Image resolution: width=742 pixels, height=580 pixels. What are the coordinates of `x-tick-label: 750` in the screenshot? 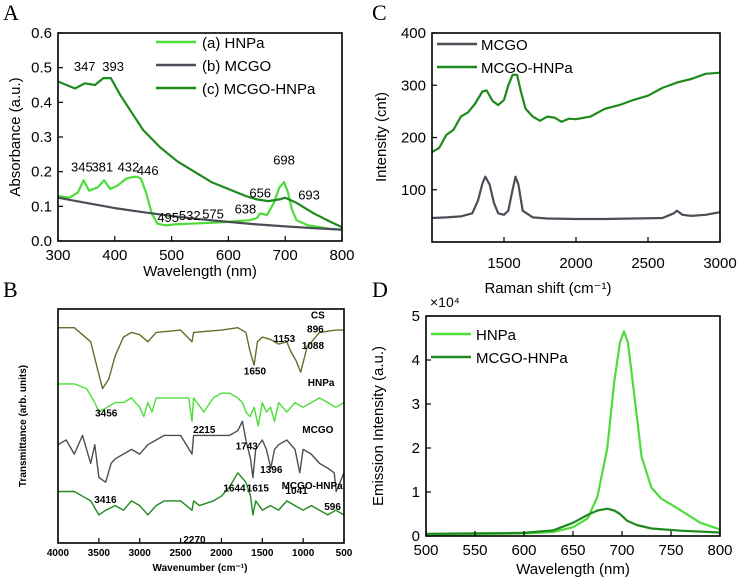 It's located at (670, 550).